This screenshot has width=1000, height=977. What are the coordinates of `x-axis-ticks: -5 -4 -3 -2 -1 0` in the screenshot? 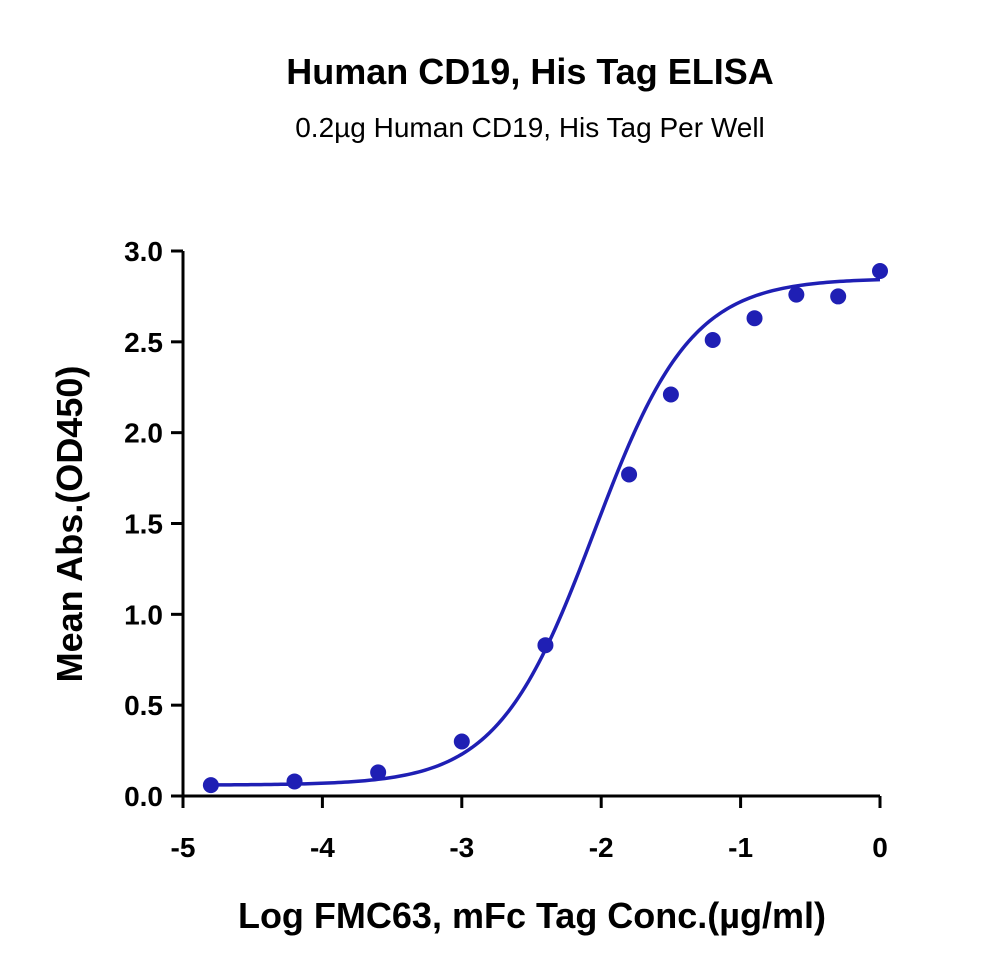 It's located at (529, 829).